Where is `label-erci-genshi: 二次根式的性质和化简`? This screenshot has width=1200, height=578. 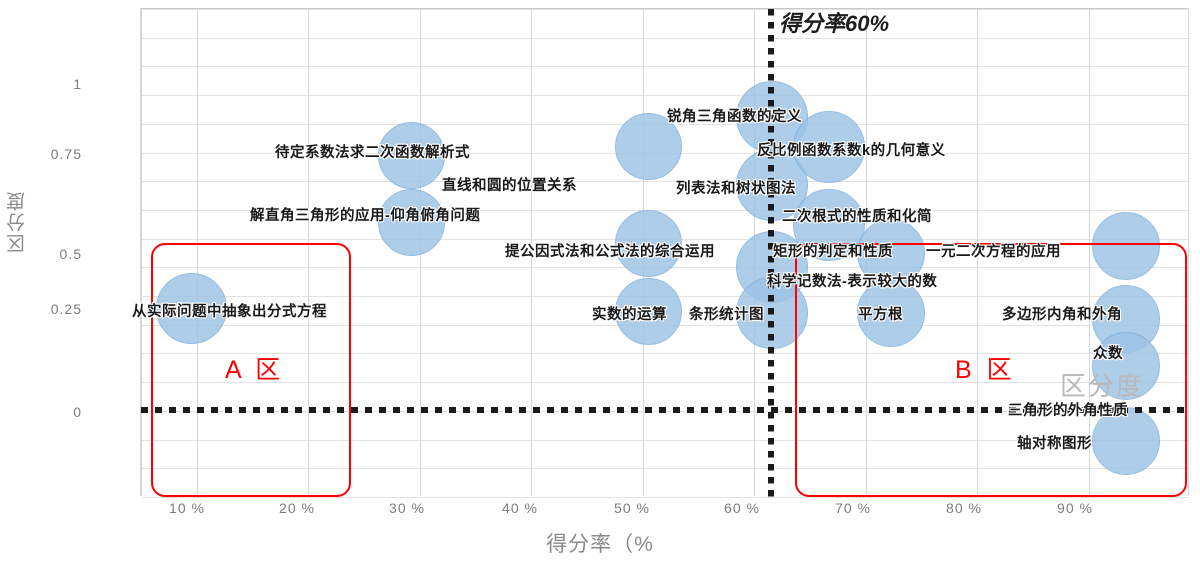
label-erci-genshi: 二次根式的性质和化简 is located at coordinates (857, 217).